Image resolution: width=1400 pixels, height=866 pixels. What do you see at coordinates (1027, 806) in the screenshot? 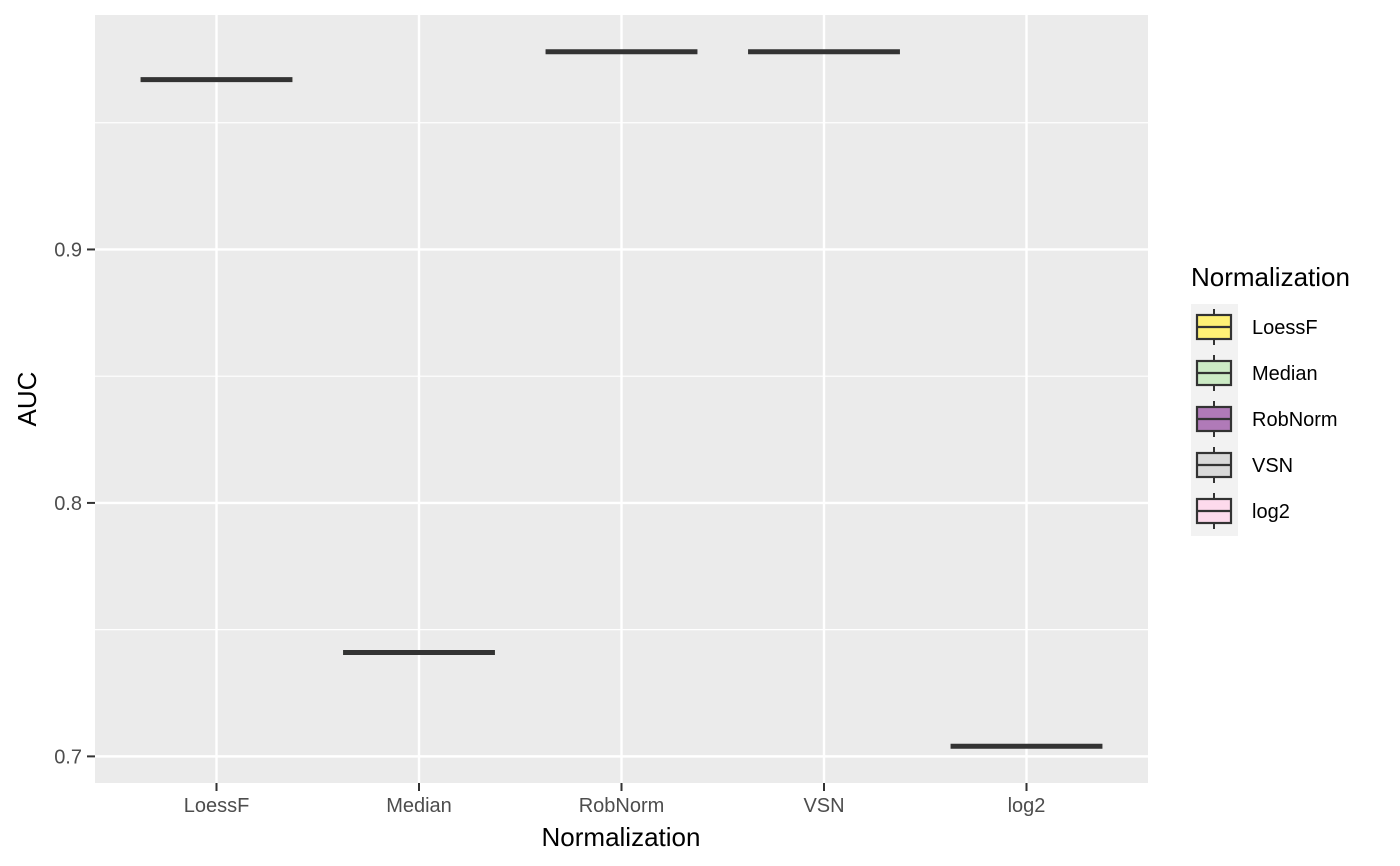
I see `x-tick-label: log2` at bounding box center [1027, 806].